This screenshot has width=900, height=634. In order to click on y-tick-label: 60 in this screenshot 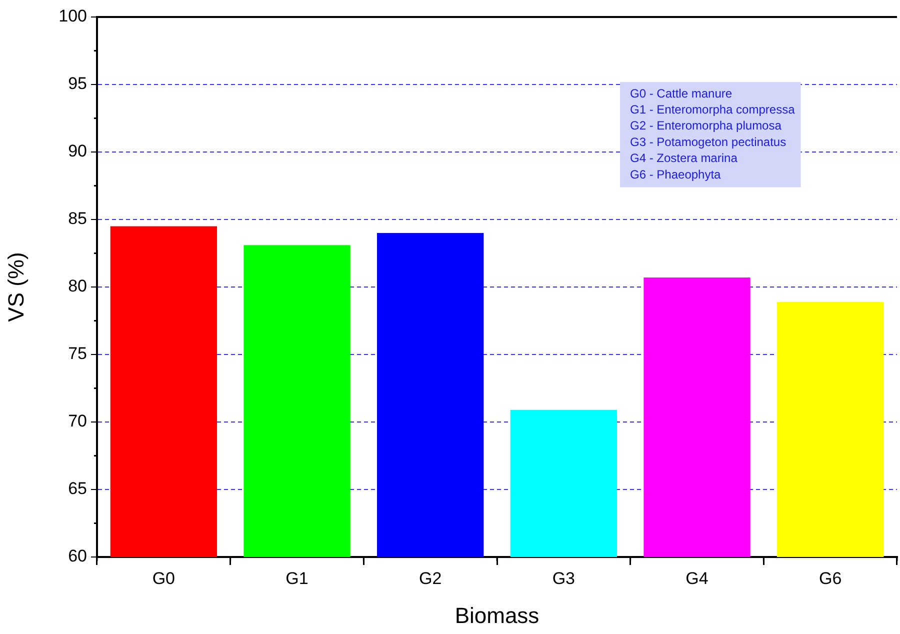, I will do `click(77, 556)`.